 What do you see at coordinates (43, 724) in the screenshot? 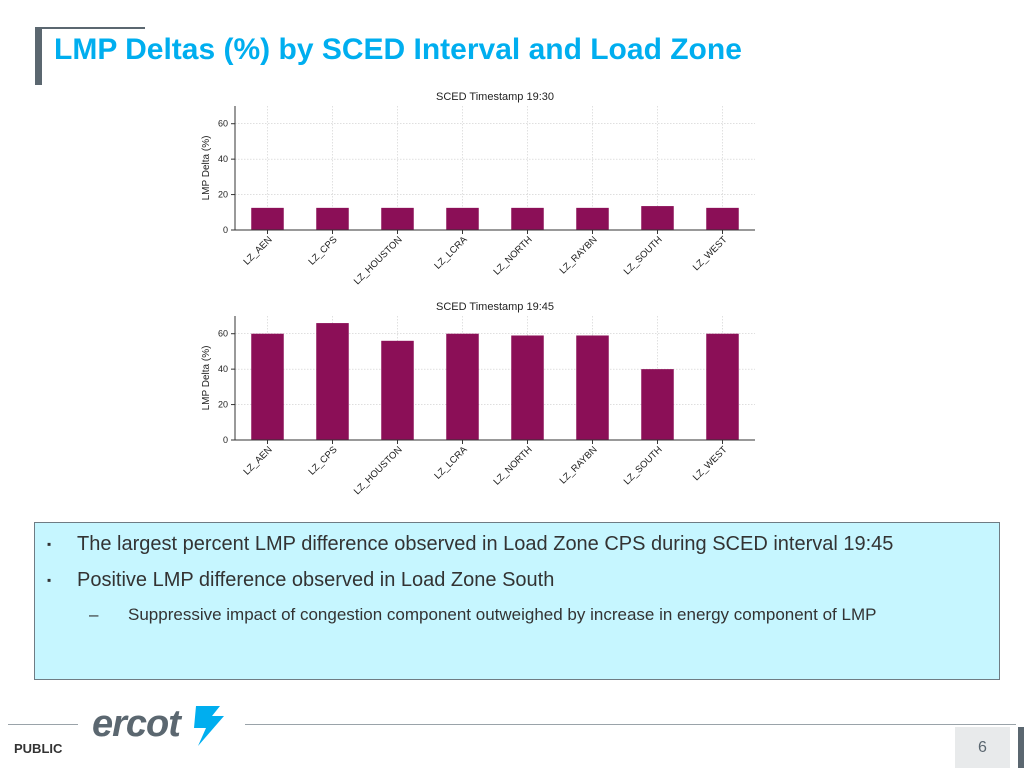
I see `footer-divider-left` at bounding box center [43, 724].